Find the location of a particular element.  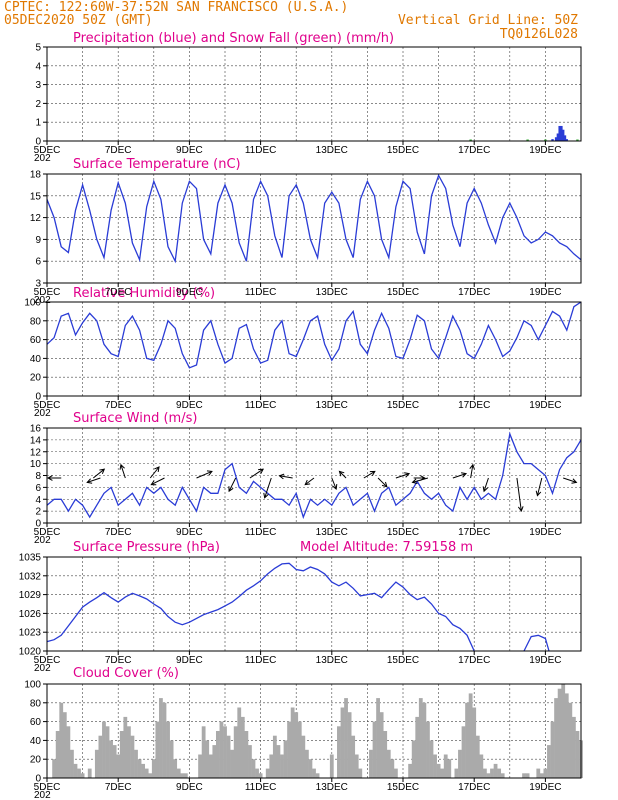

header-run-date: 05DEC2020 50Z (GMT) is located at coordinates (78, 20).